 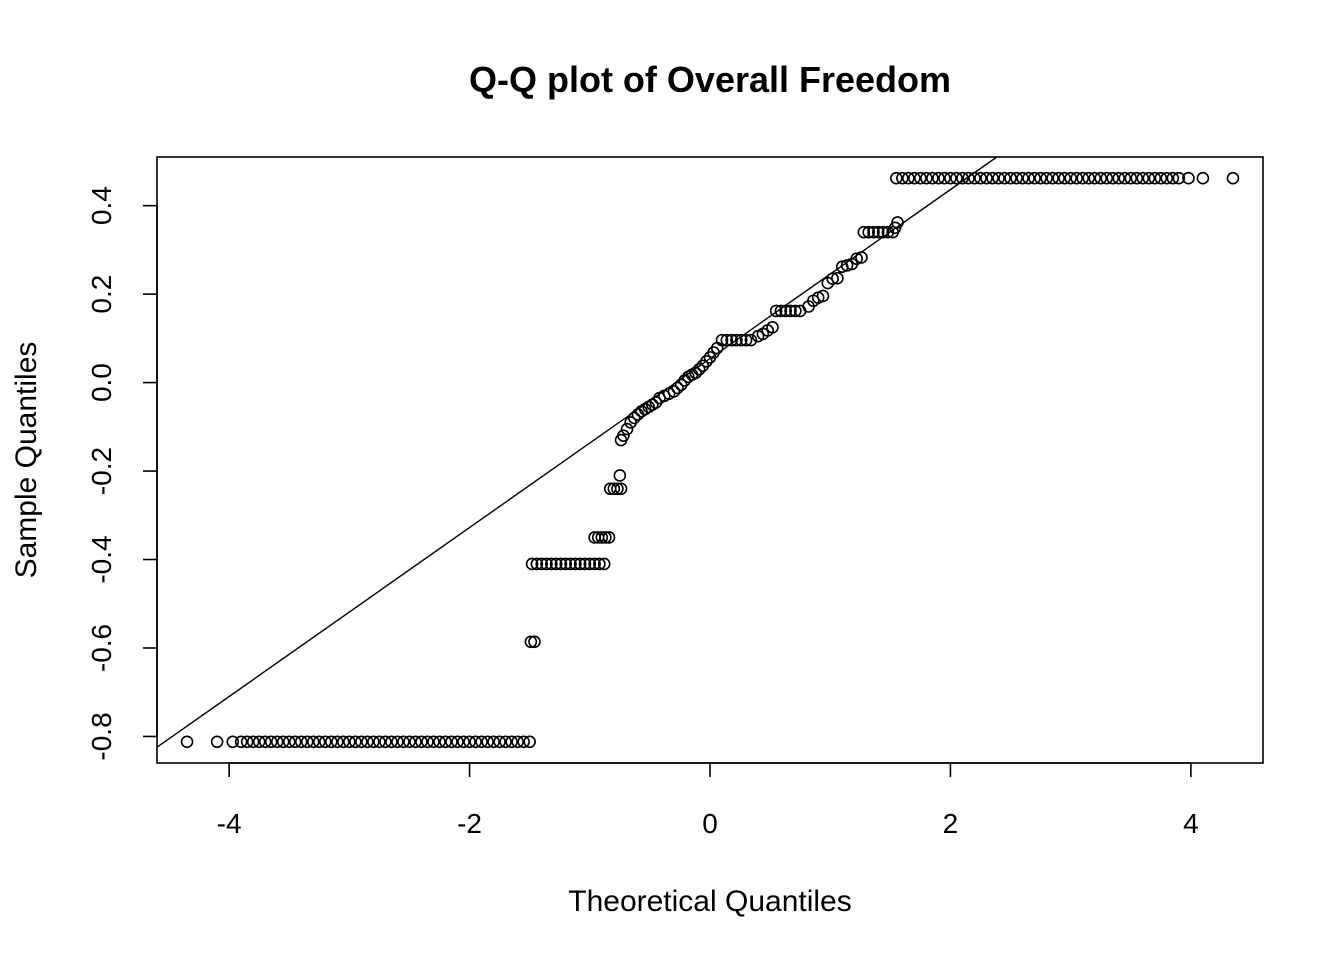 What do you see at coordinates (101, 471) in the screenshot?
I see `y-tick-label: -0.2` at bounding box center [101, 471].